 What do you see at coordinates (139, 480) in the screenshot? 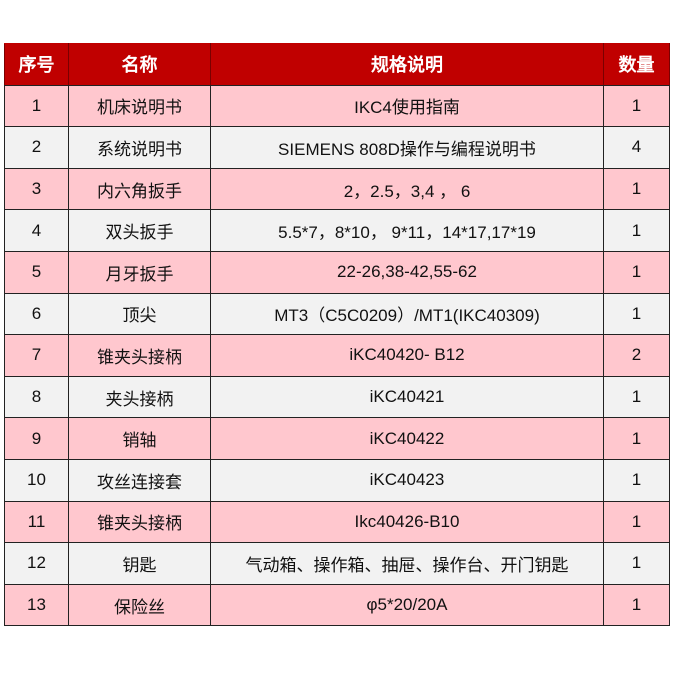
I see `cell-name: 攻丝连接套` at bounding box center [139, 480].